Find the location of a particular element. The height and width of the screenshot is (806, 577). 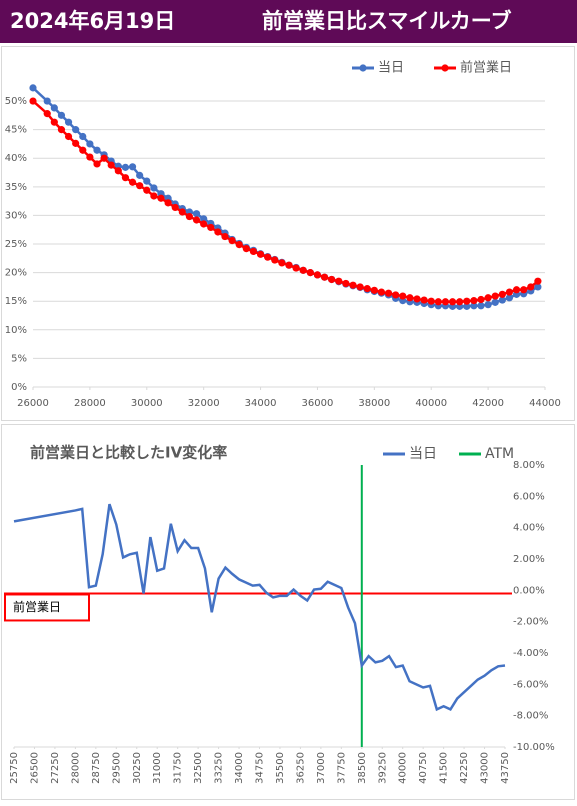

y-tick-label: 0% is located at coordinates (19, 387).